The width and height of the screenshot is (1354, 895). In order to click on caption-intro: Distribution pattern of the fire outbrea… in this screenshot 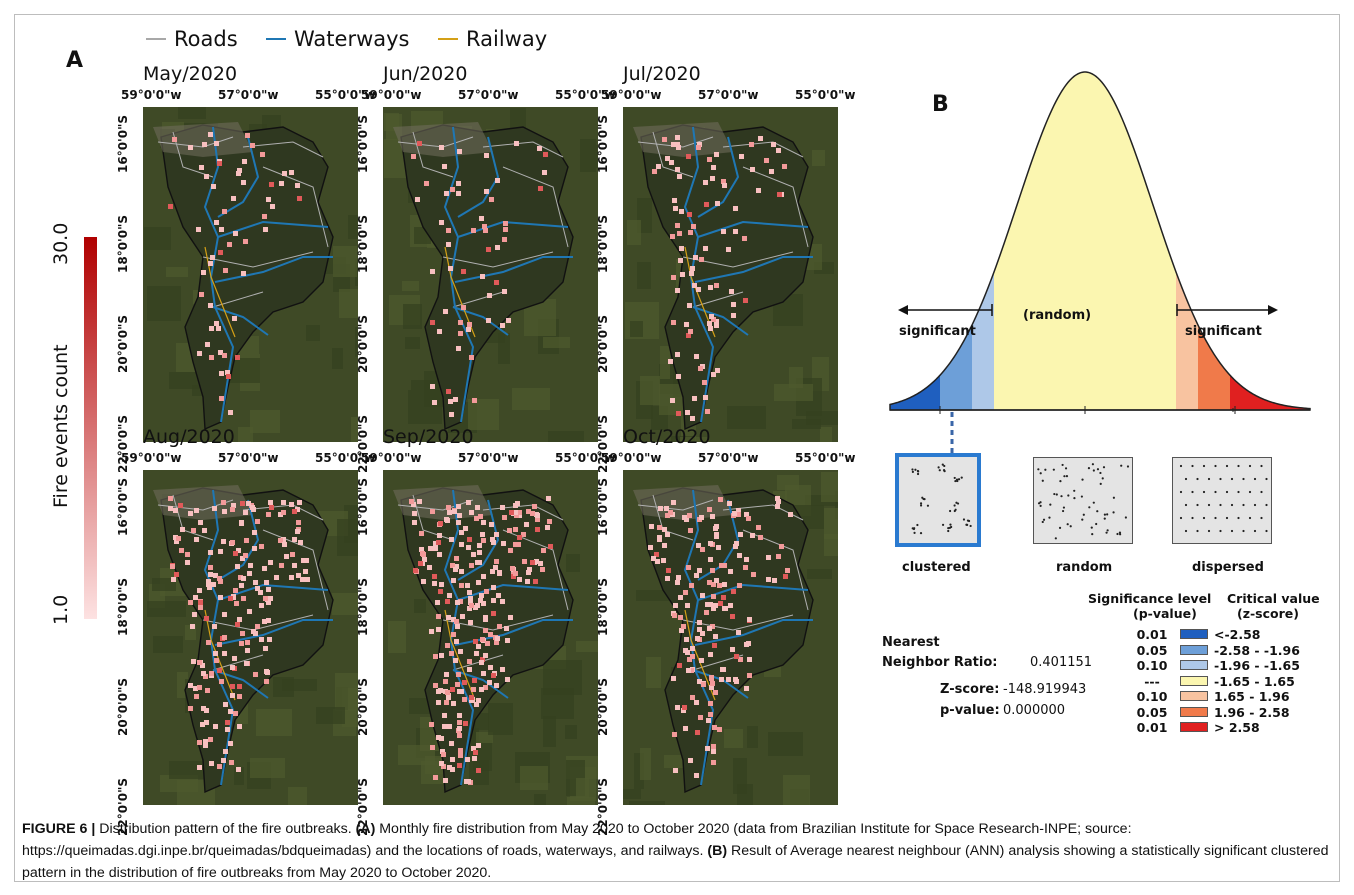, I will do `click(225, 829)`.